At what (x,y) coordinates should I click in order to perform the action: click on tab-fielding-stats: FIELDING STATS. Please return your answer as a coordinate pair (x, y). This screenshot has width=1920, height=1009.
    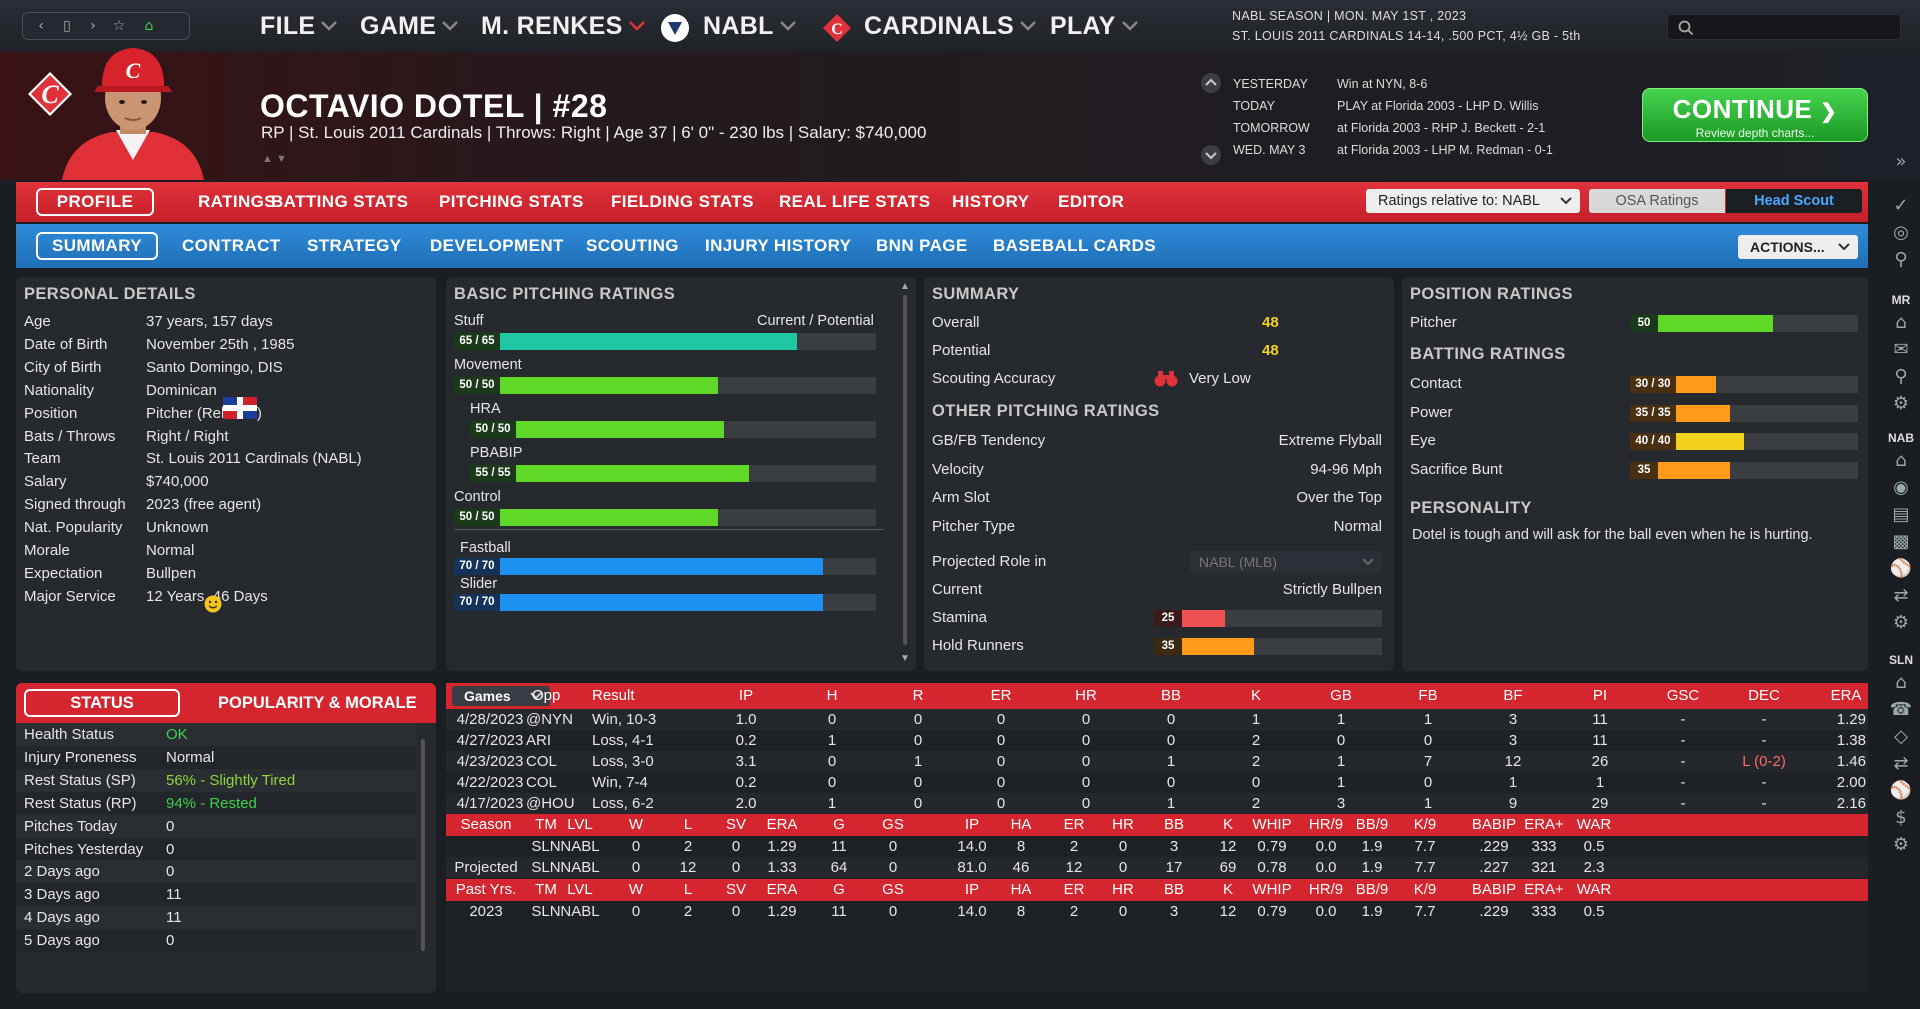
    Looking at the image, I should click on (682, 201).